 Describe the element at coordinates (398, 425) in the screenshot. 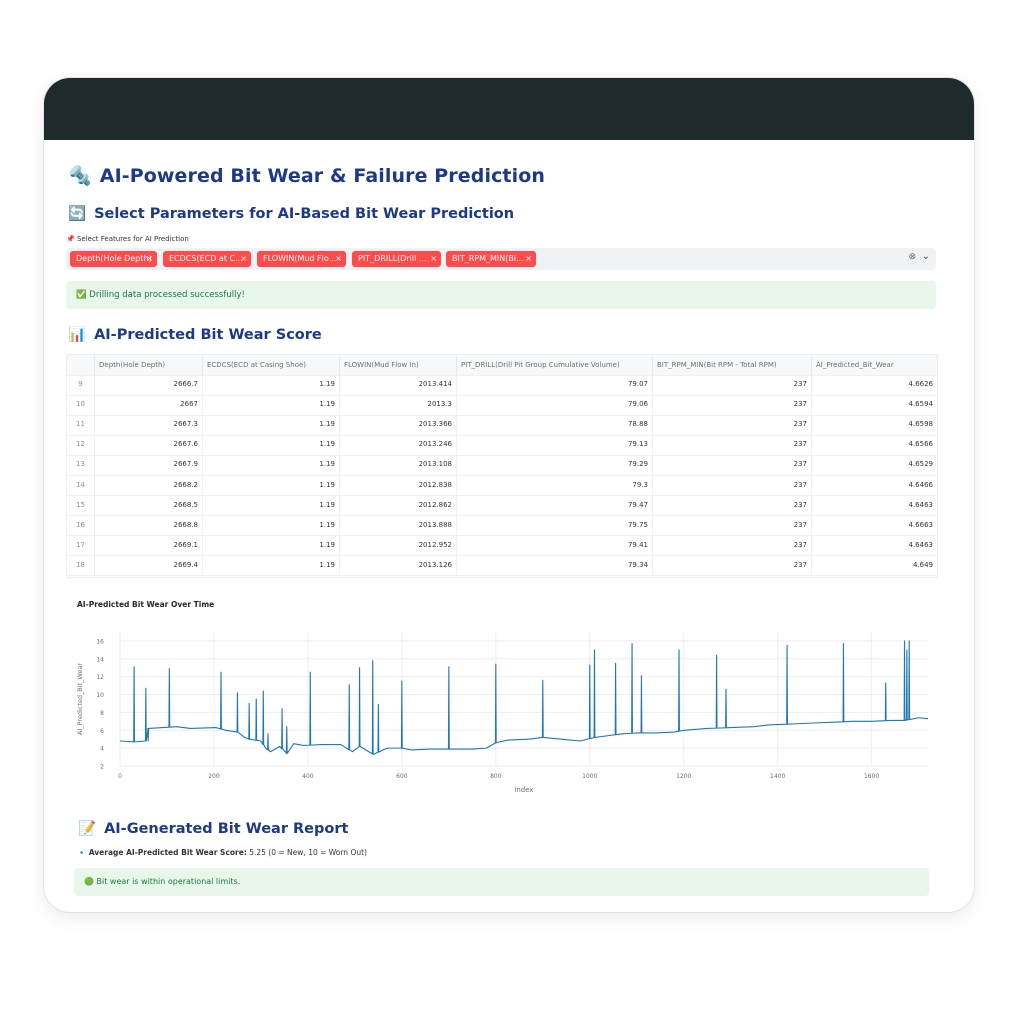

I see `table-cell: 2013.366` at that location.